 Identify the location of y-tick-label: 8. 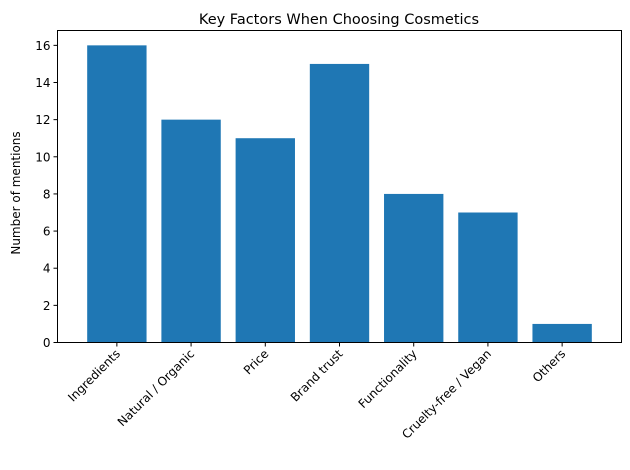
(47, 194).